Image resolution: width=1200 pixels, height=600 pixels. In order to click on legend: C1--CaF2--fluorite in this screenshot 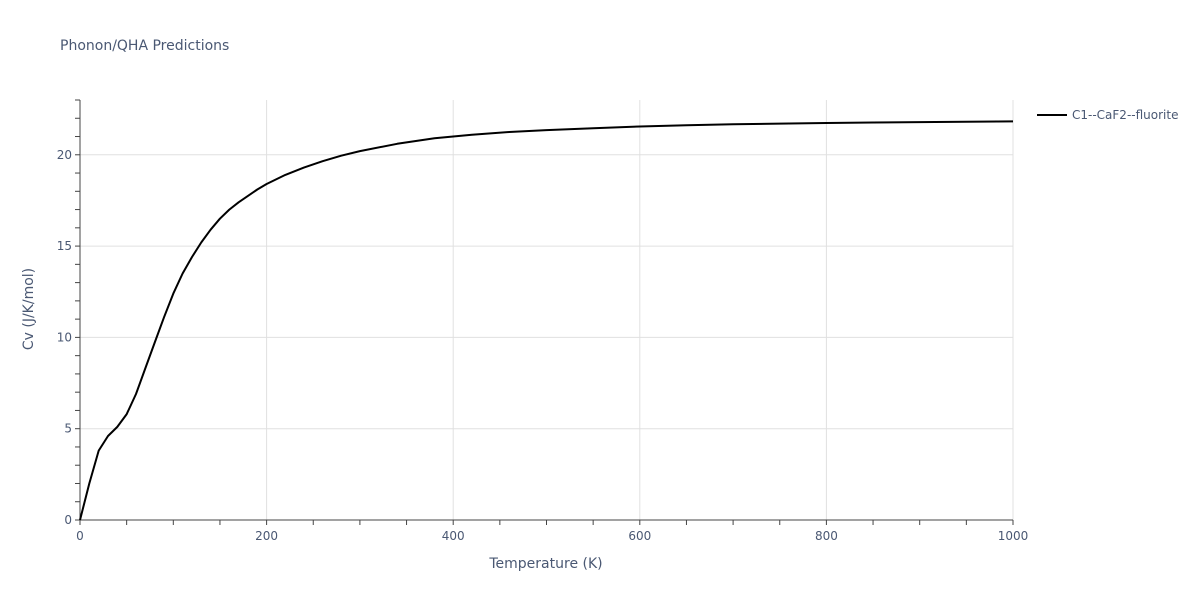, I will do `click(1107, 115)`.